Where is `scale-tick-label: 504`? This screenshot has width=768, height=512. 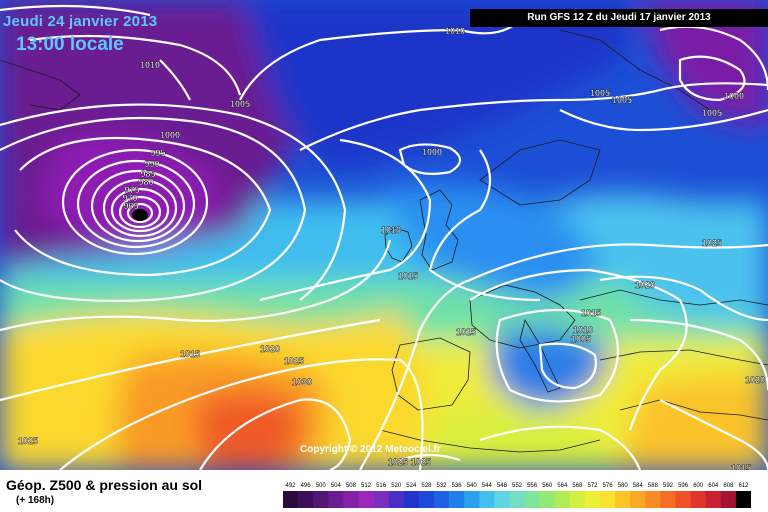
scale-tick-label: 504 is located at coordinates (336, 486).